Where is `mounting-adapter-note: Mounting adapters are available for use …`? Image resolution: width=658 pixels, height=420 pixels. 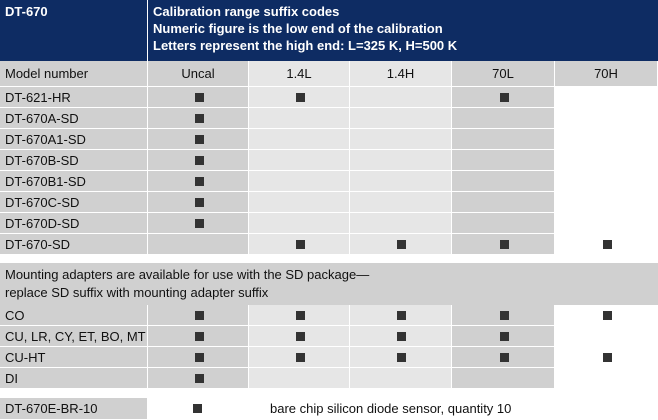
mounting-adapter-note: Mounting adapters are available for use … is located at coordinates (329, 284).